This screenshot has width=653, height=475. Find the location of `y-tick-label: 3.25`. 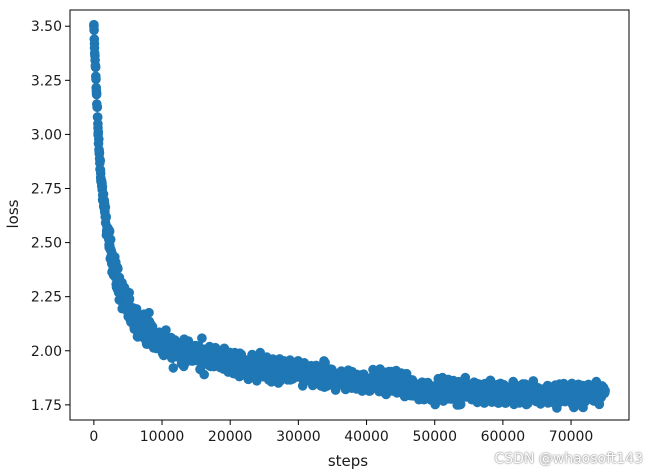

y-tick-label: 3.25 is located at coordinates (46, 81).